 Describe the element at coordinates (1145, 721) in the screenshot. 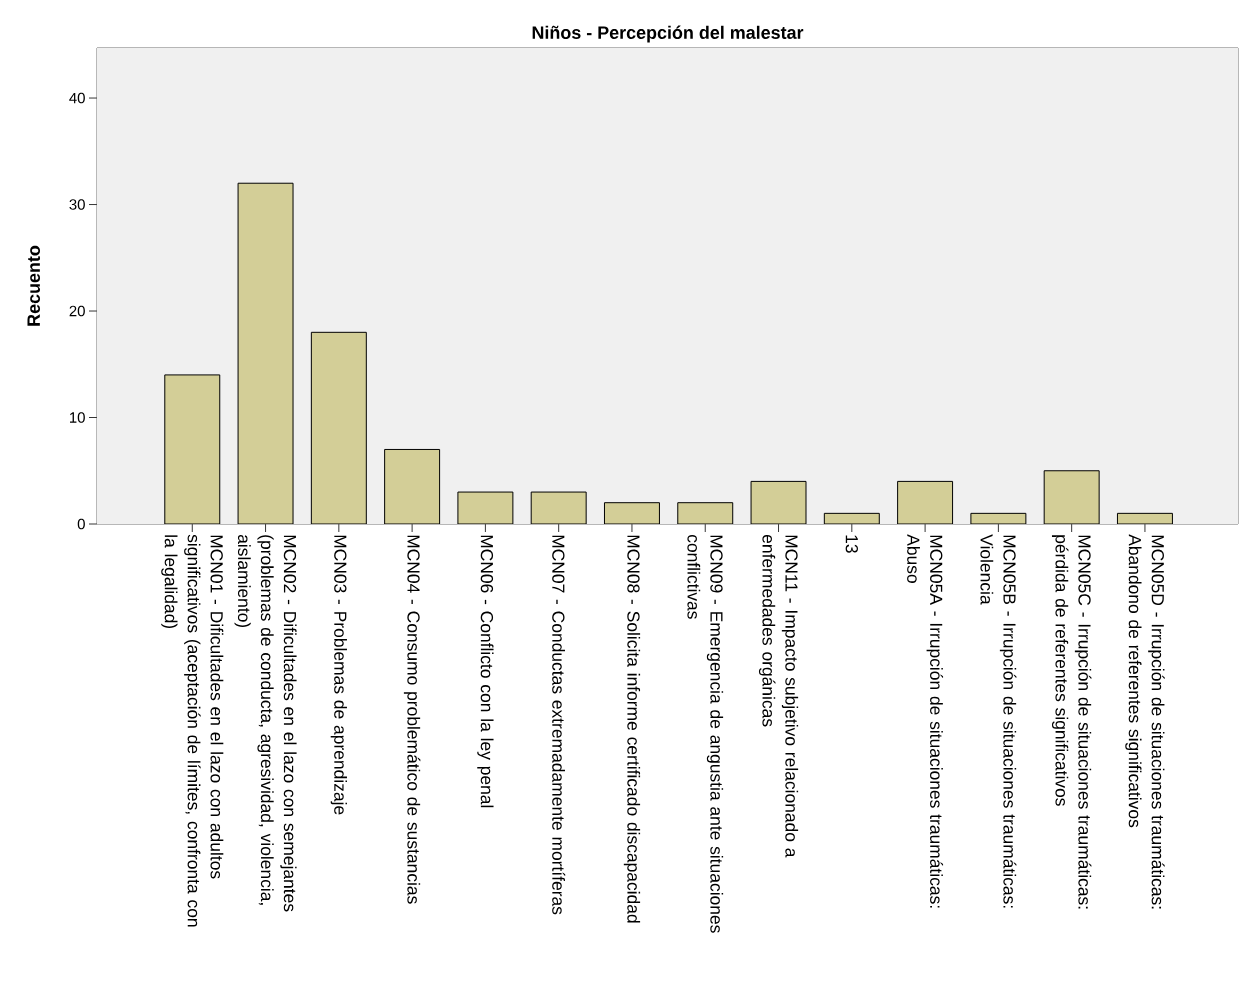

I see `x-tick-label: MCN05D - Irrupción de situaciones traumáticas: Abandono de referentes significativos` at that location.